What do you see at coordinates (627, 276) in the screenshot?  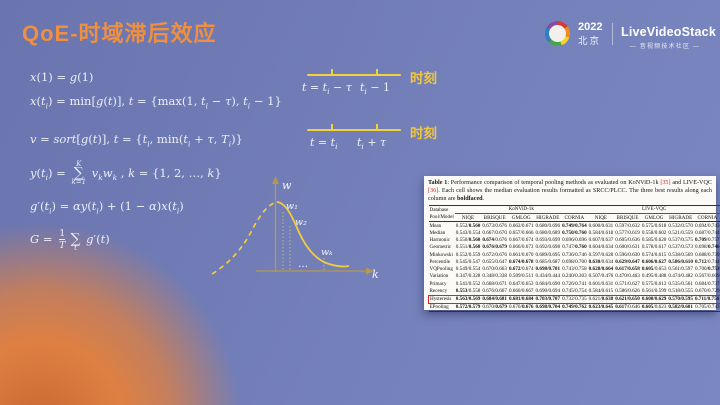 I see `table-cell: 0.470/0.463` at bounding box center [627, 276].